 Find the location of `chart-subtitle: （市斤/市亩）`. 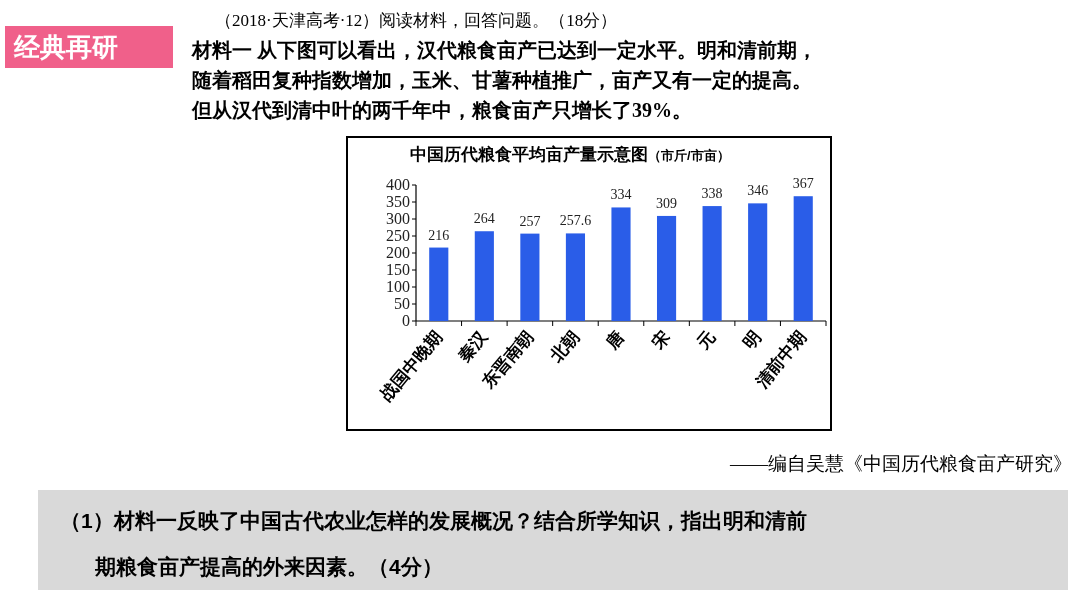

chart-subtitle: （市斤/市亩） is located at coordinates (689, 155).